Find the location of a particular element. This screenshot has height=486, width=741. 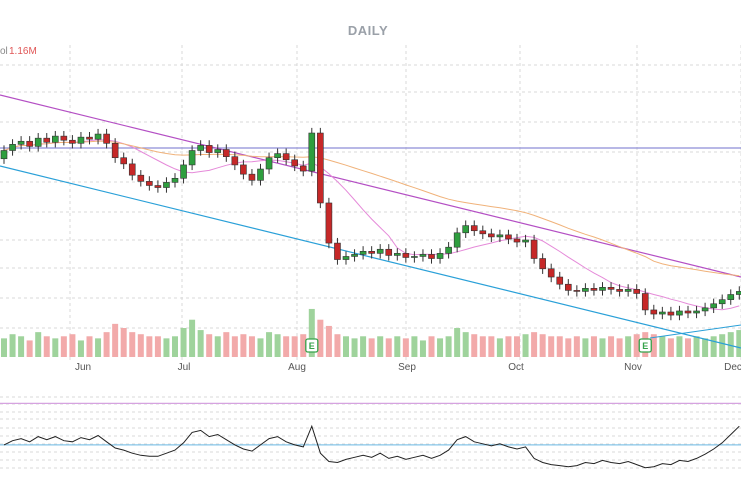

volume-label: ol is located at coordinates (4, 51).